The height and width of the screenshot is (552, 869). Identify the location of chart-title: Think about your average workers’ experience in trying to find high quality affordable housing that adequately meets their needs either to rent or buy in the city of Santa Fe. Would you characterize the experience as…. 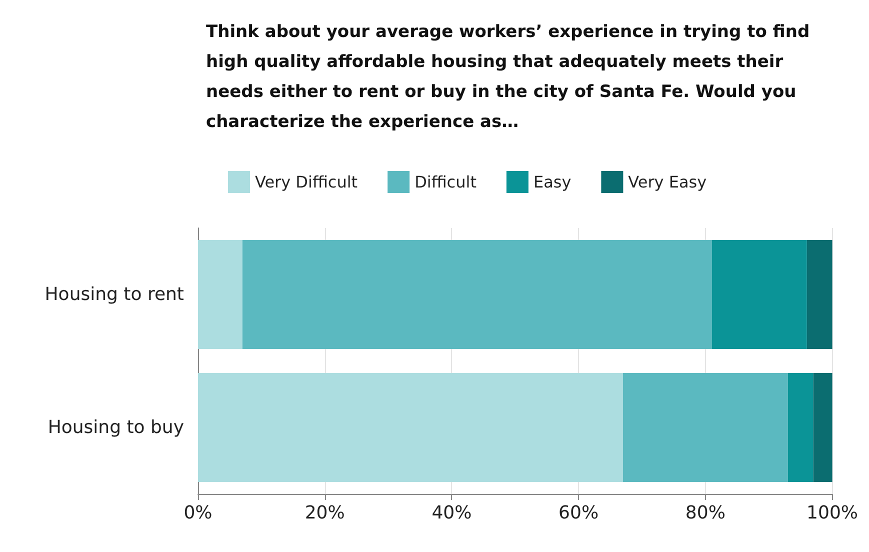
(511, 77).